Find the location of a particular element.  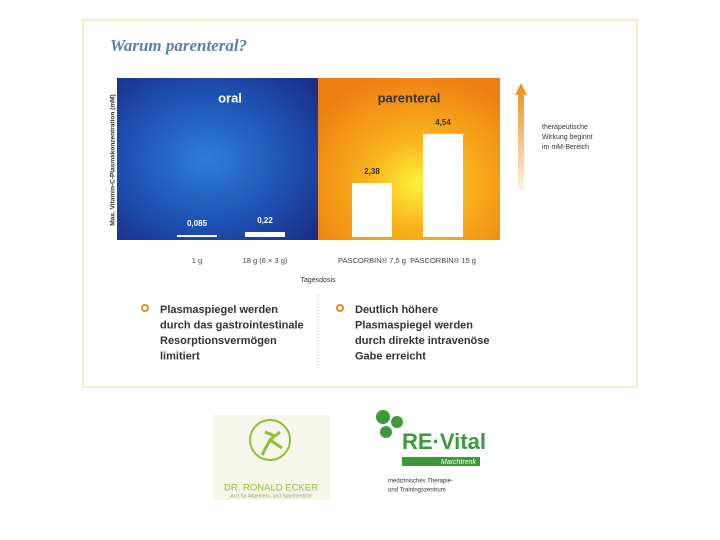

logo-runner is located at coordinates (271, 443).